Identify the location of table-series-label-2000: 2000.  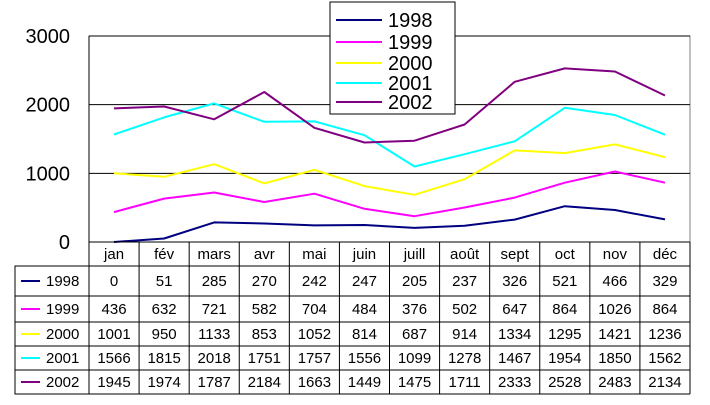
(62, 334).